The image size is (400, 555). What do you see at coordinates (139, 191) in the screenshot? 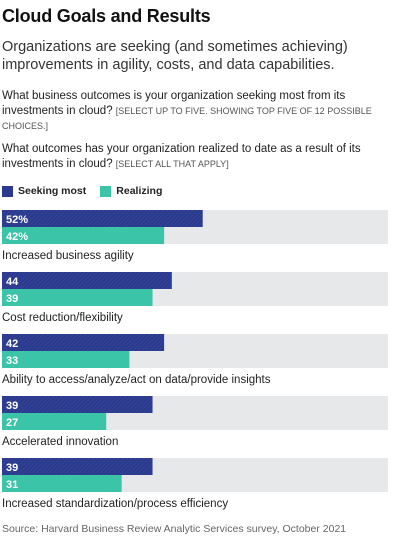
I see `legend-label-realizing: Realizing` at bounding box center [139, 191].